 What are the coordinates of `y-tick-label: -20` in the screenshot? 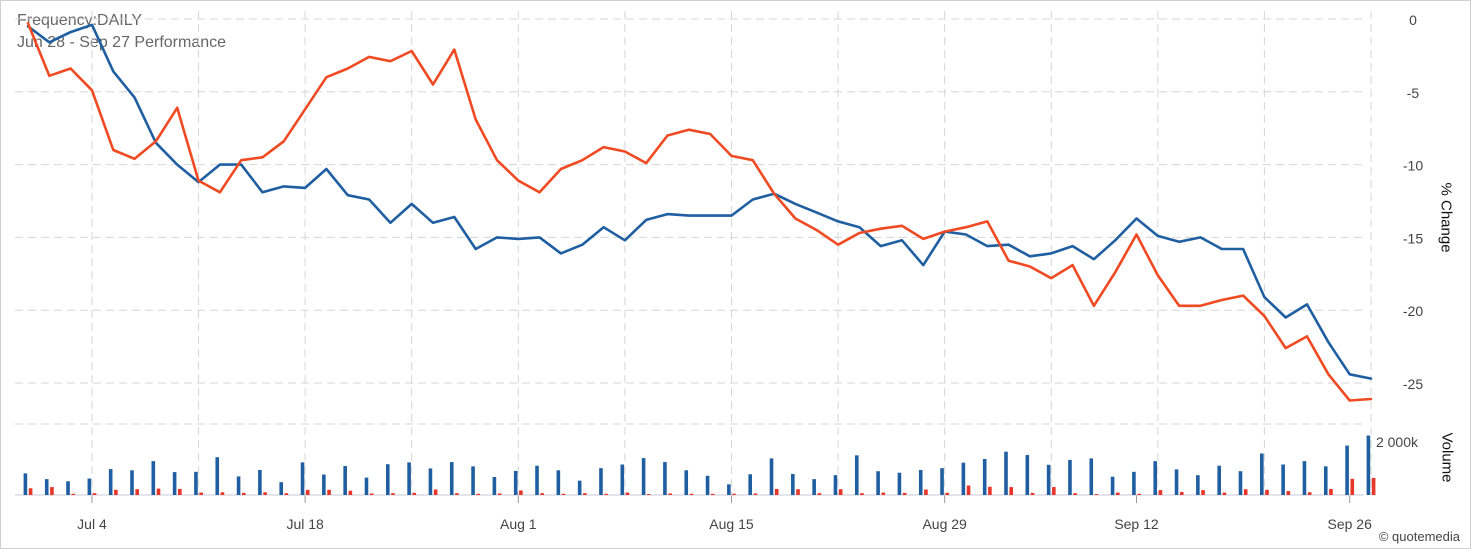 It's located at (1413, 311).